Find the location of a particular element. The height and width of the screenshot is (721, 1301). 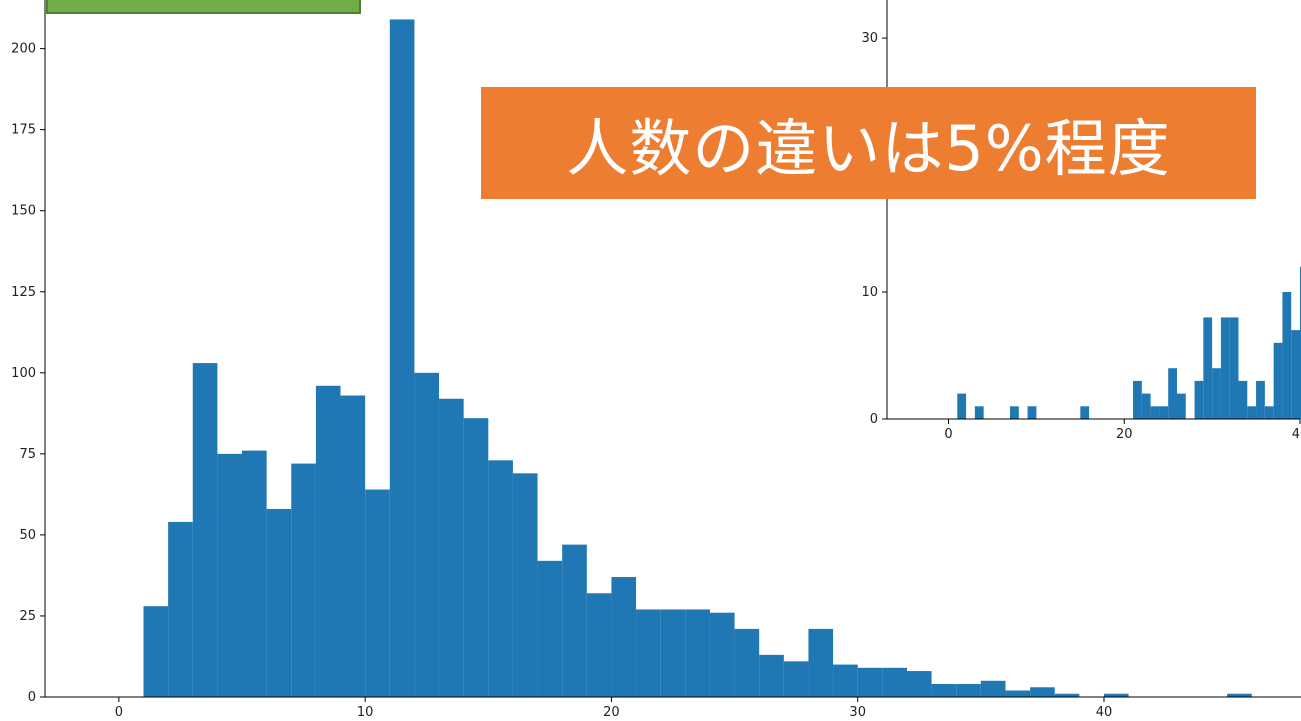

main-y-tick-label: 175 is located at coordinates (23, 130).